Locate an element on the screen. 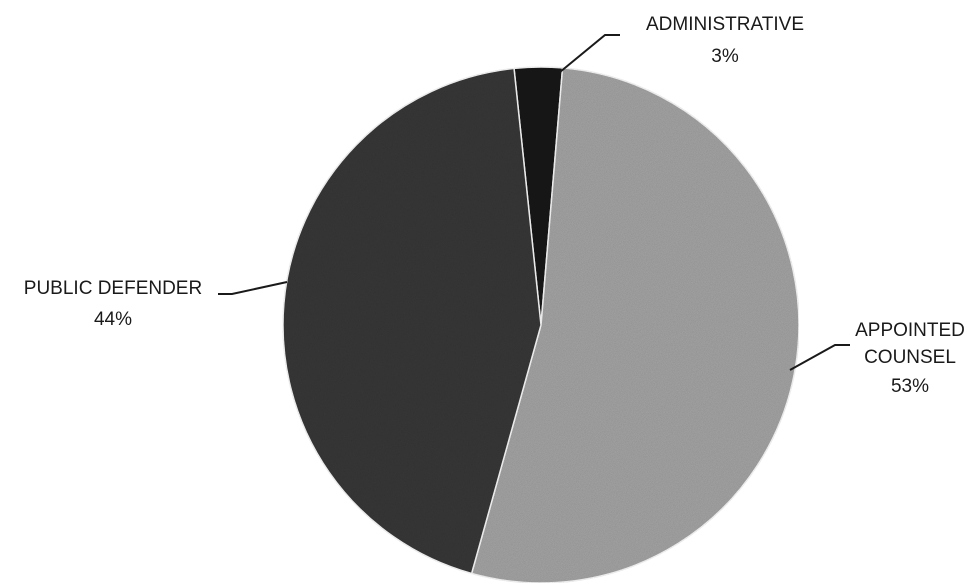 Image resolution: width=974 pixels, height=584 pixels. slice-label-appointed-line1: APPOINTED is located at coordinates (910, 330).